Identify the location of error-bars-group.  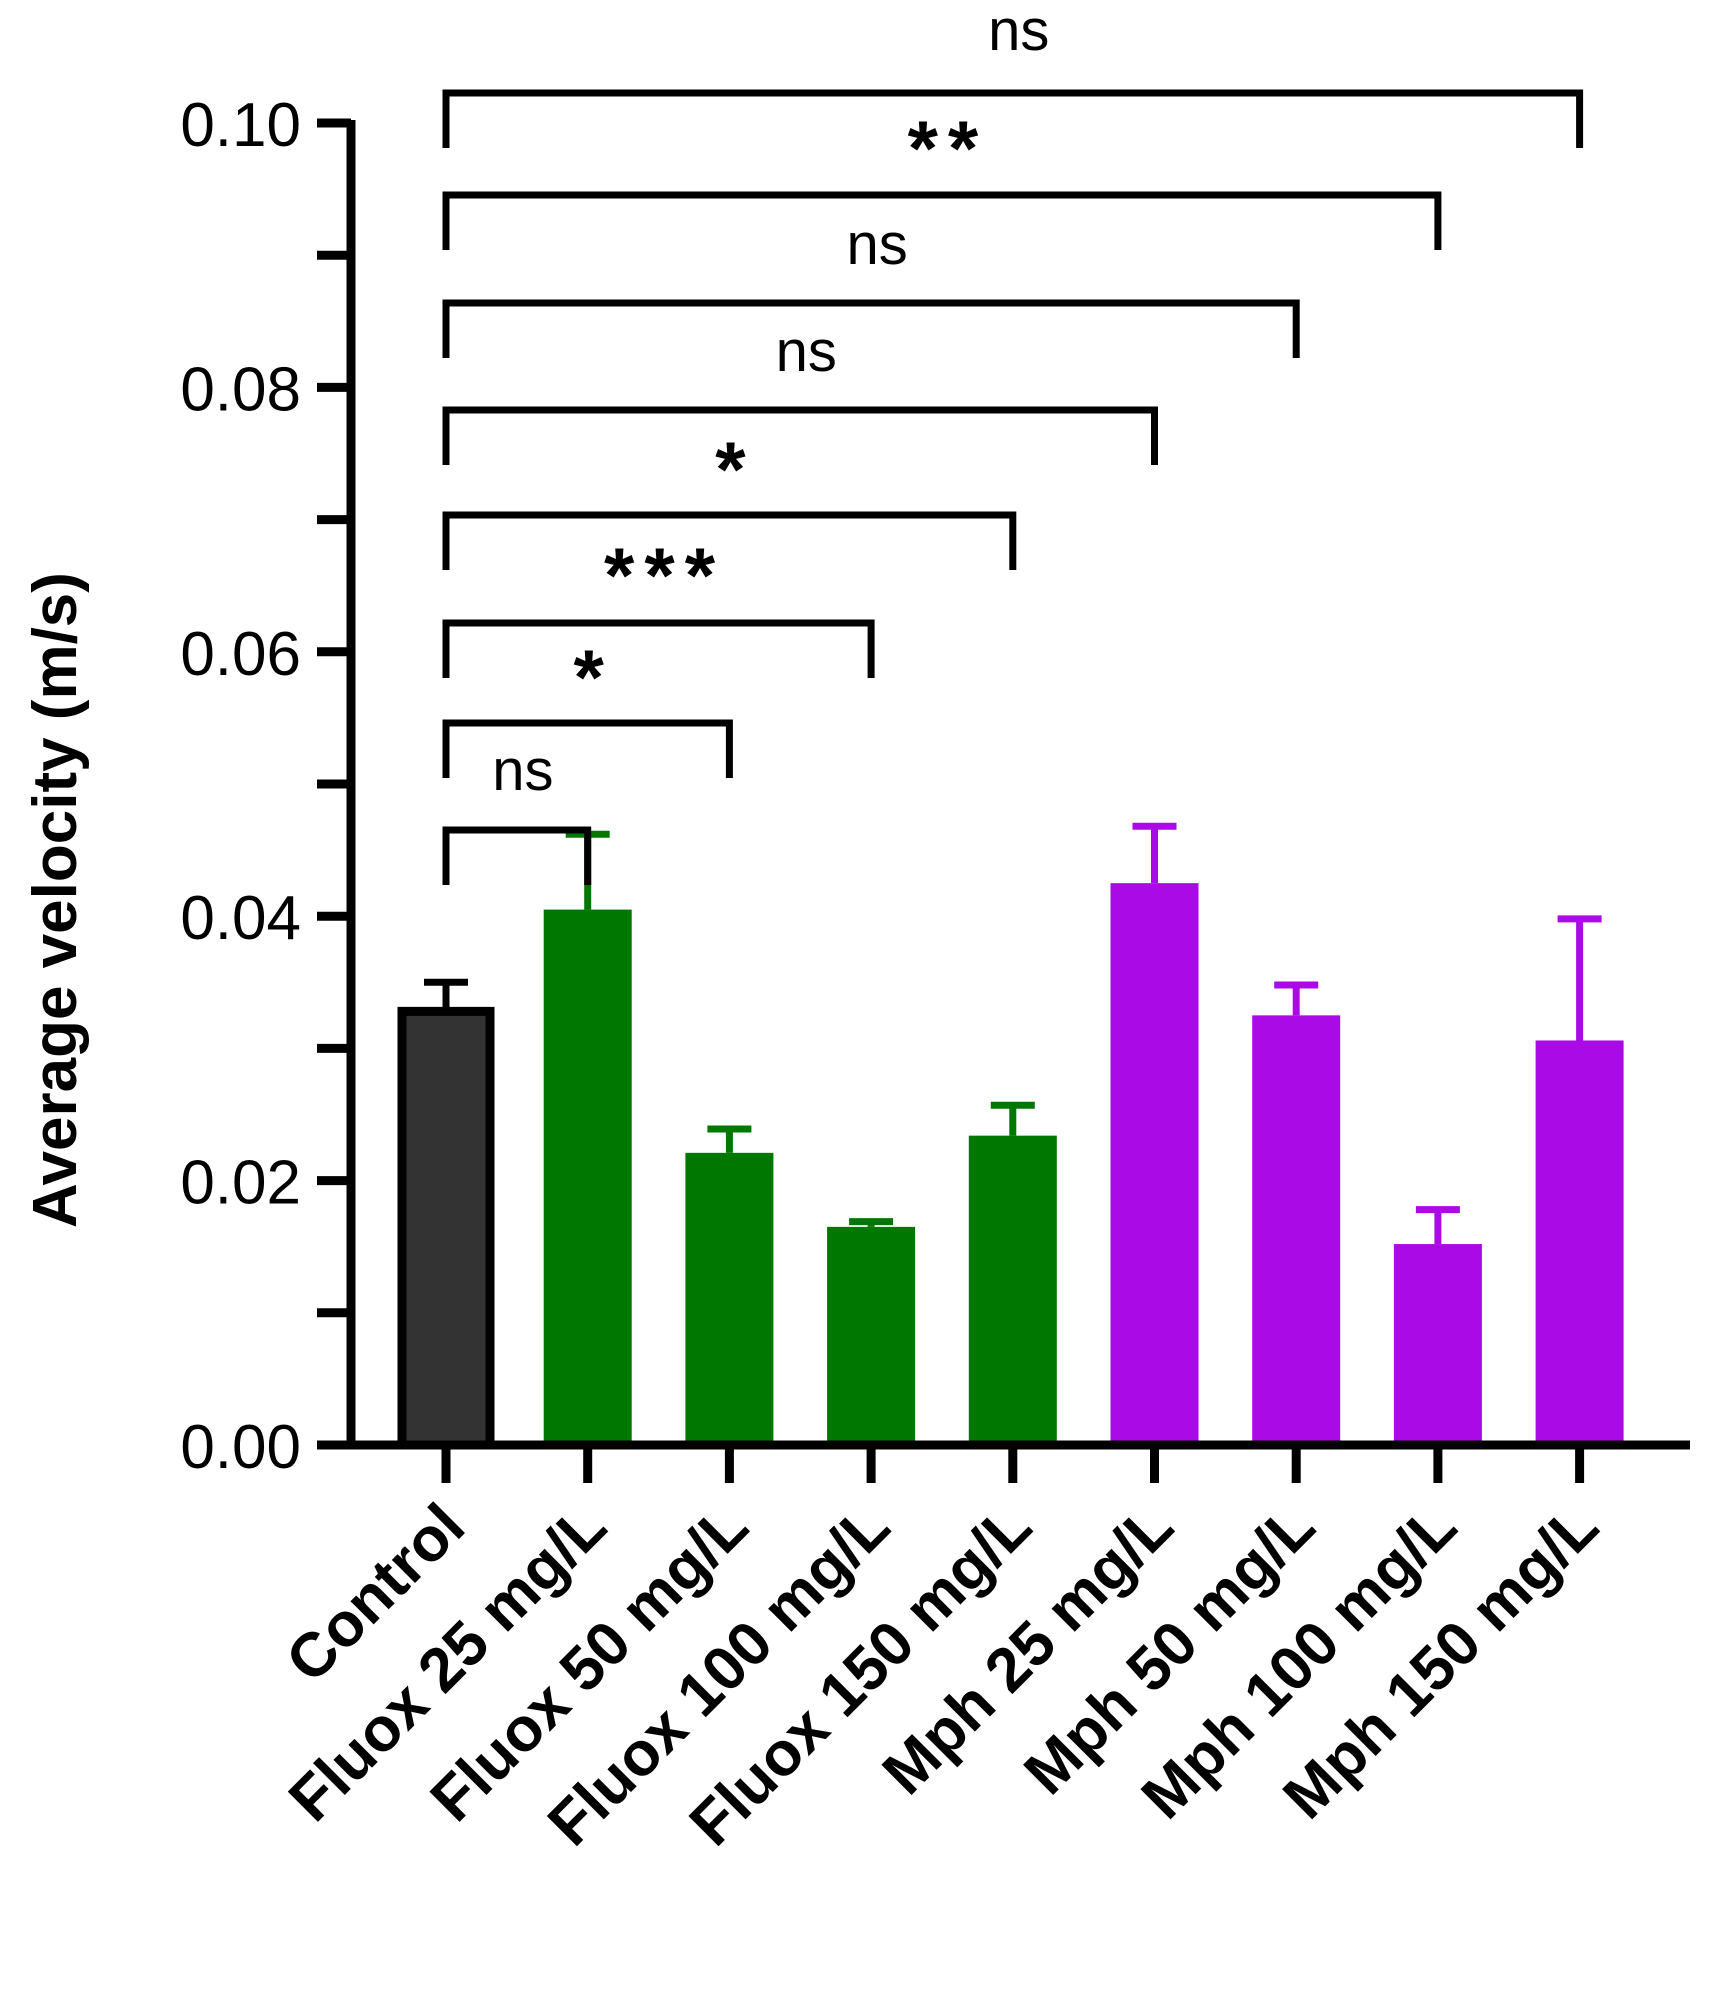
(1013, 1033).